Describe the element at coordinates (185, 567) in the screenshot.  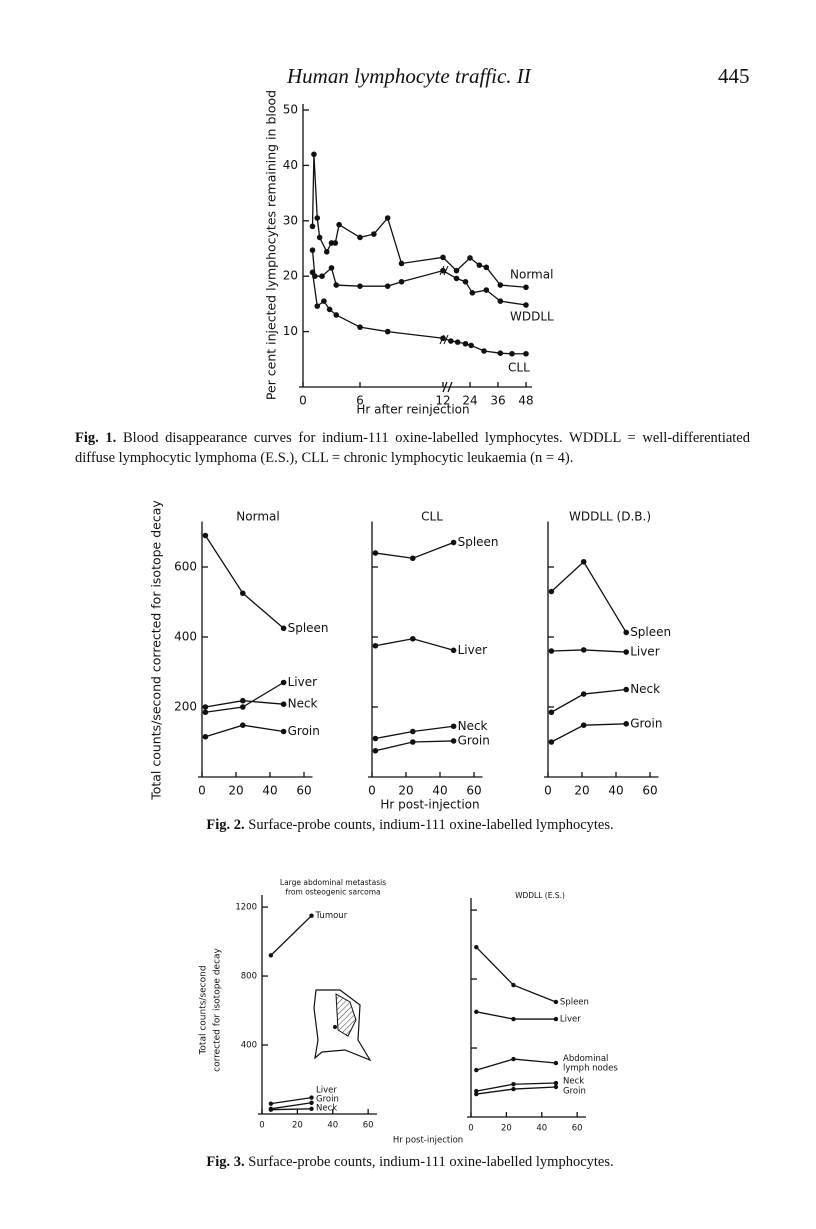
I see `y-tick-label: 600` at that location.